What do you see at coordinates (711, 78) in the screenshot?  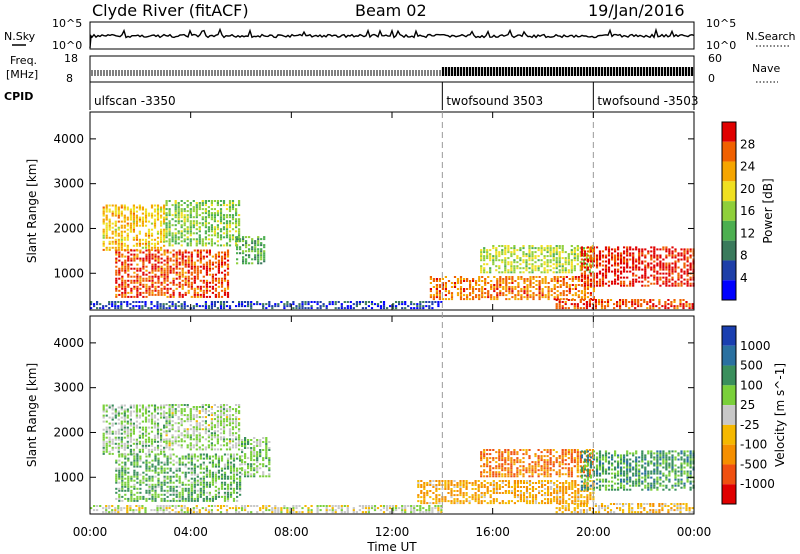 I see `nave-tick-bottom: 0` at bounding box center [711, 78].